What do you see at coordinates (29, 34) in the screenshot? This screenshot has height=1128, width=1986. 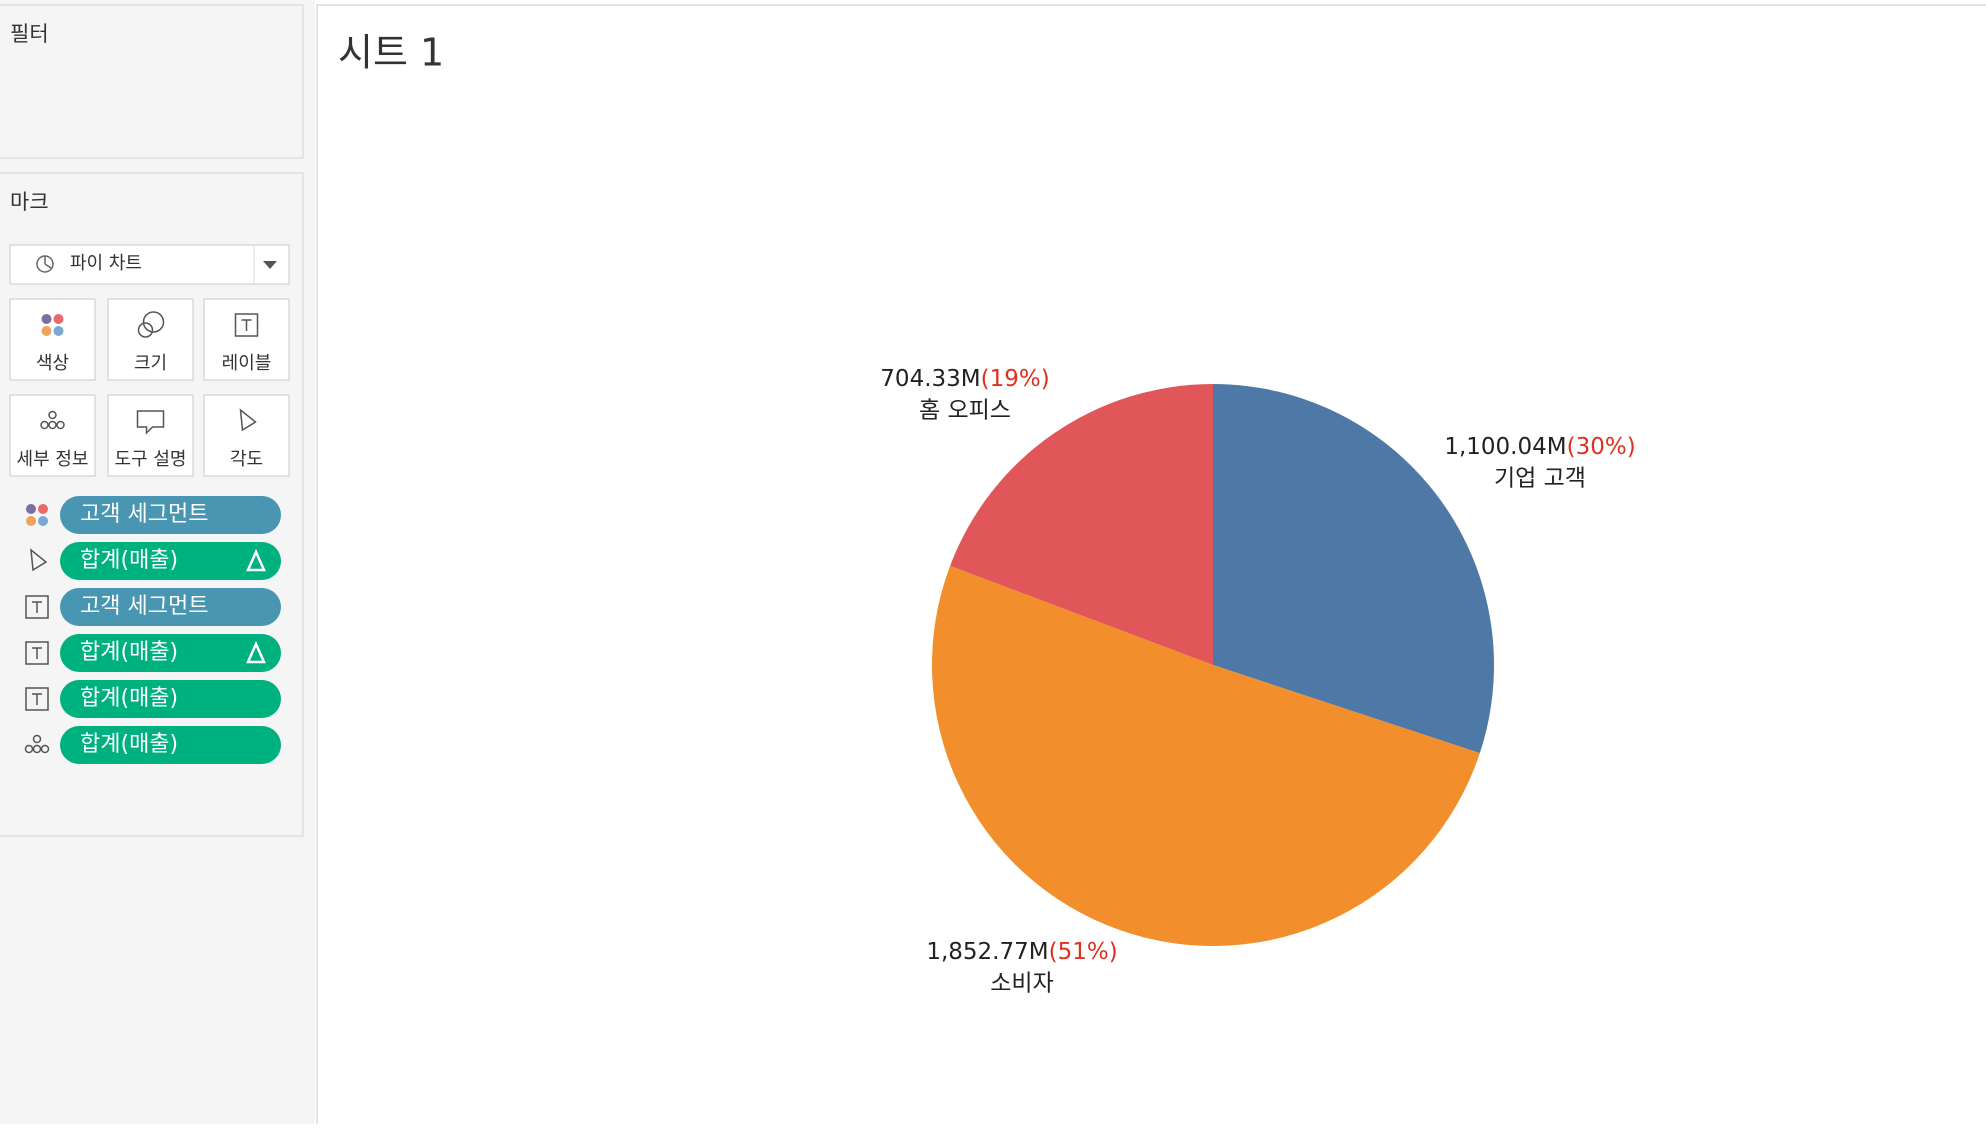 I see `filters-title: 필터` at bounding box center [29, 34].